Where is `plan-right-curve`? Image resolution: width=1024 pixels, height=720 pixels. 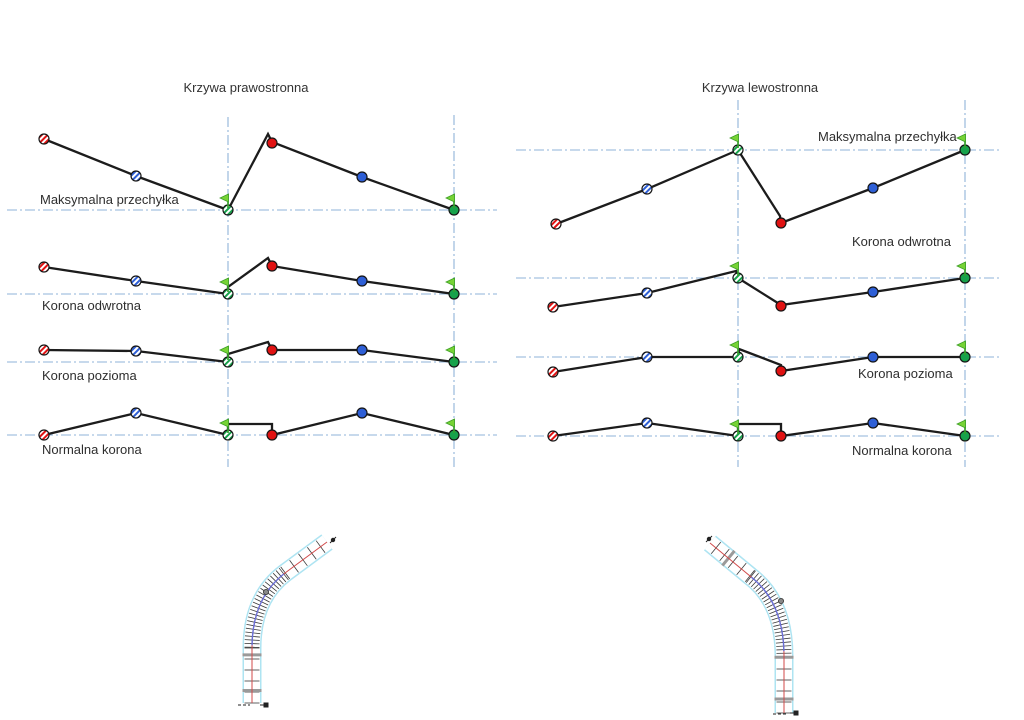 plan-right-curve is located at coordinates (287, 621).